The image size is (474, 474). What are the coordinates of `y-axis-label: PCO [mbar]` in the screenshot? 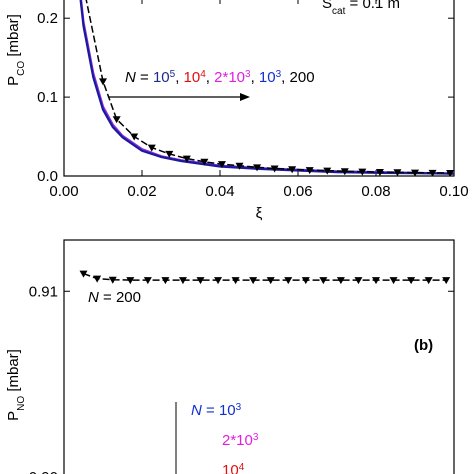 It's located at (16, 50).